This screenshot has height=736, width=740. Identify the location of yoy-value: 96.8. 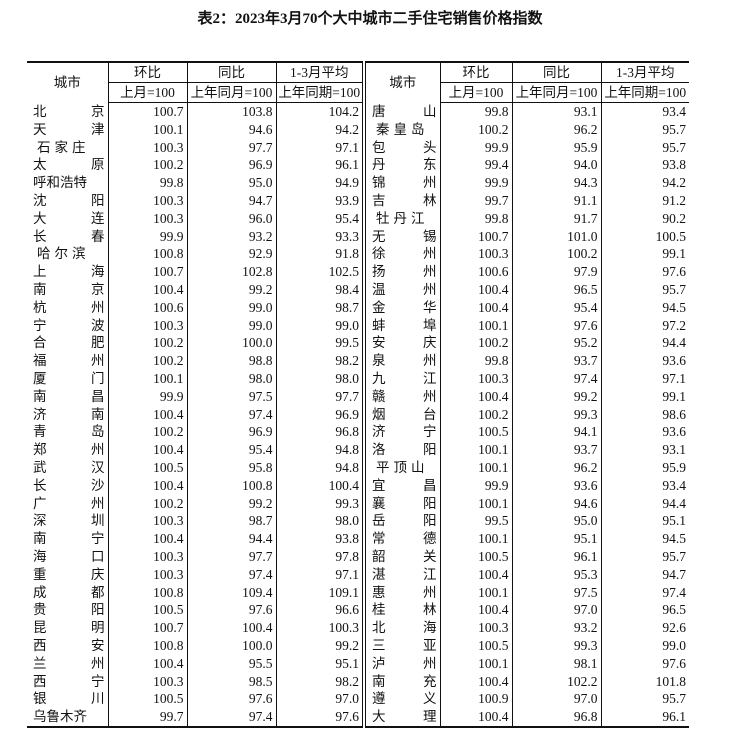
(556, 718).